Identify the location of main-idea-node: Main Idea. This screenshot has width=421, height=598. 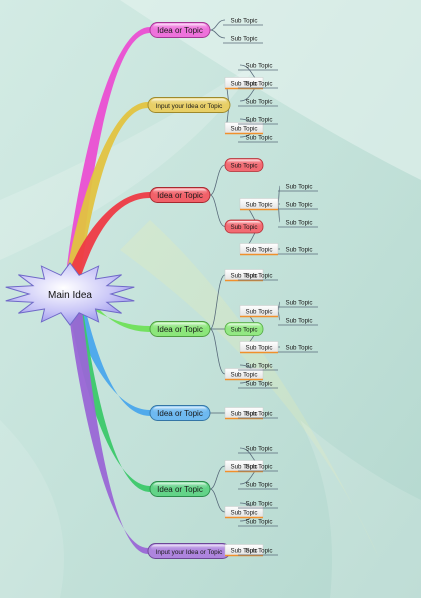
(70, 294).